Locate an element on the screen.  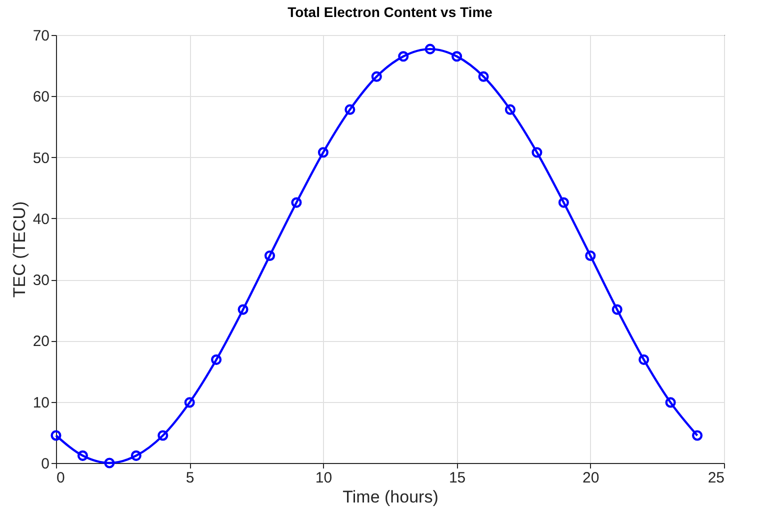
y-tick-label: 10 is located at coordinates (41, 403).